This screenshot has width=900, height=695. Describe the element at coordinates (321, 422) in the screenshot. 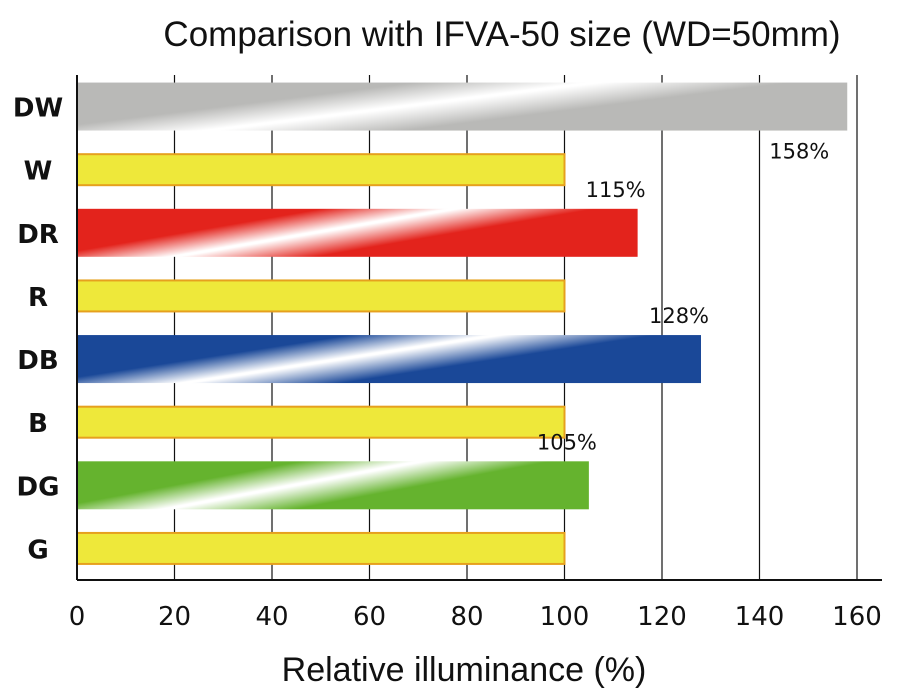

I see `bar-b` at that location.